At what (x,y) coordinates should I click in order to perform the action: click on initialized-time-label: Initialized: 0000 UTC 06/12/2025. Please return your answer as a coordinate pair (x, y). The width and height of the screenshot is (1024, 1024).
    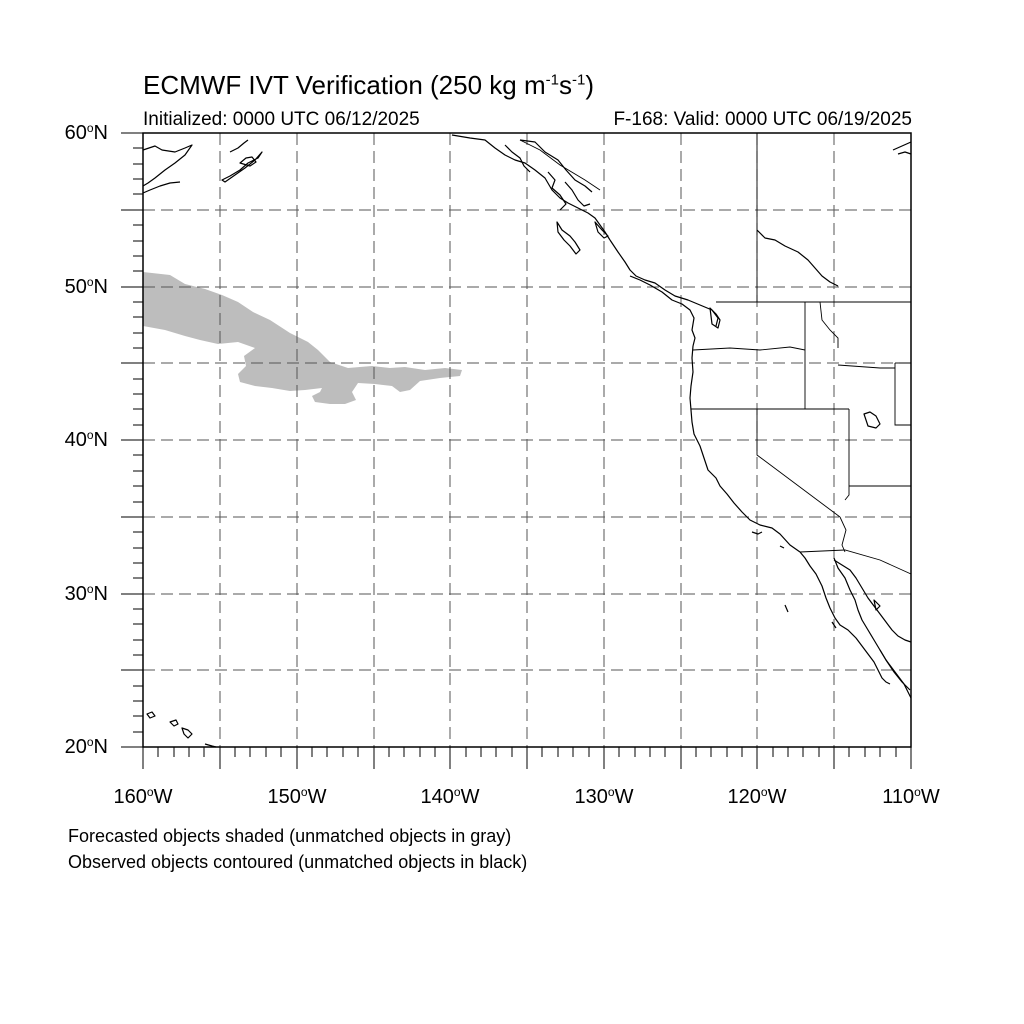
    Looking at the image, I should click on (281, 119).